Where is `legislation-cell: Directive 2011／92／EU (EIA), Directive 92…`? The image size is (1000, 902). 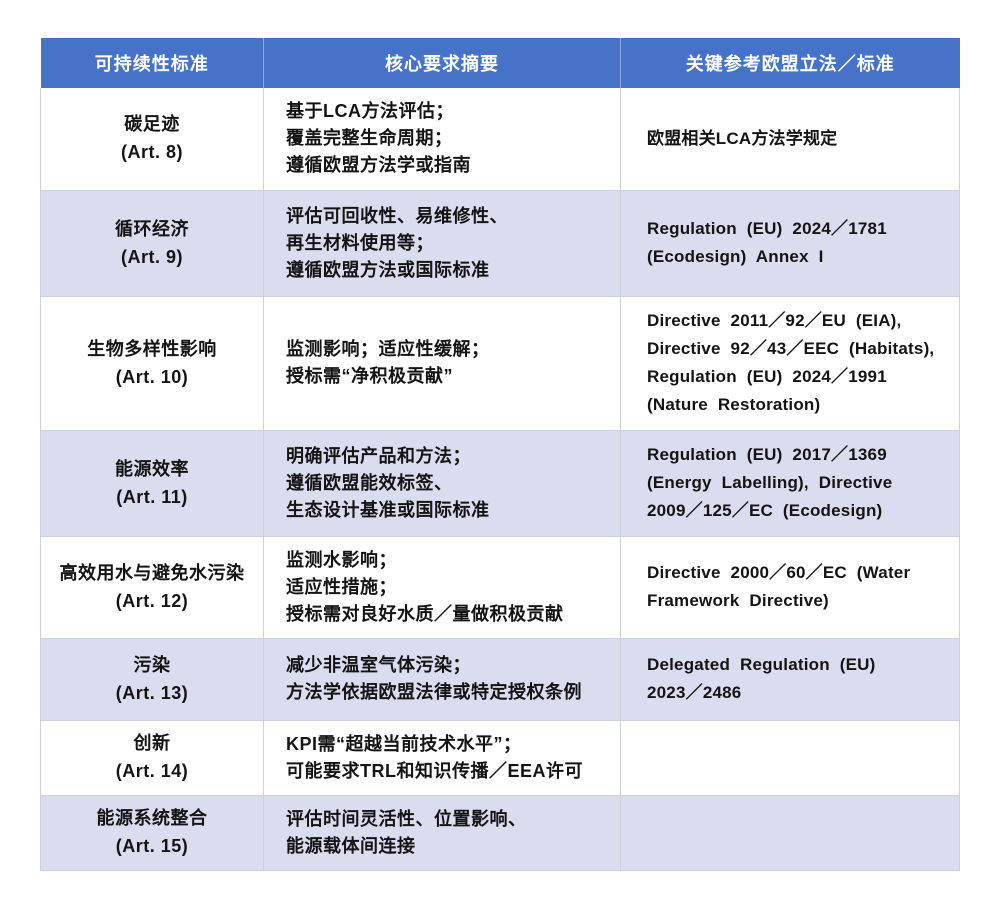 legislation-cell: Directive 2011／92／EU (EIA), Directive 92… is located at coordinates (790, 363).